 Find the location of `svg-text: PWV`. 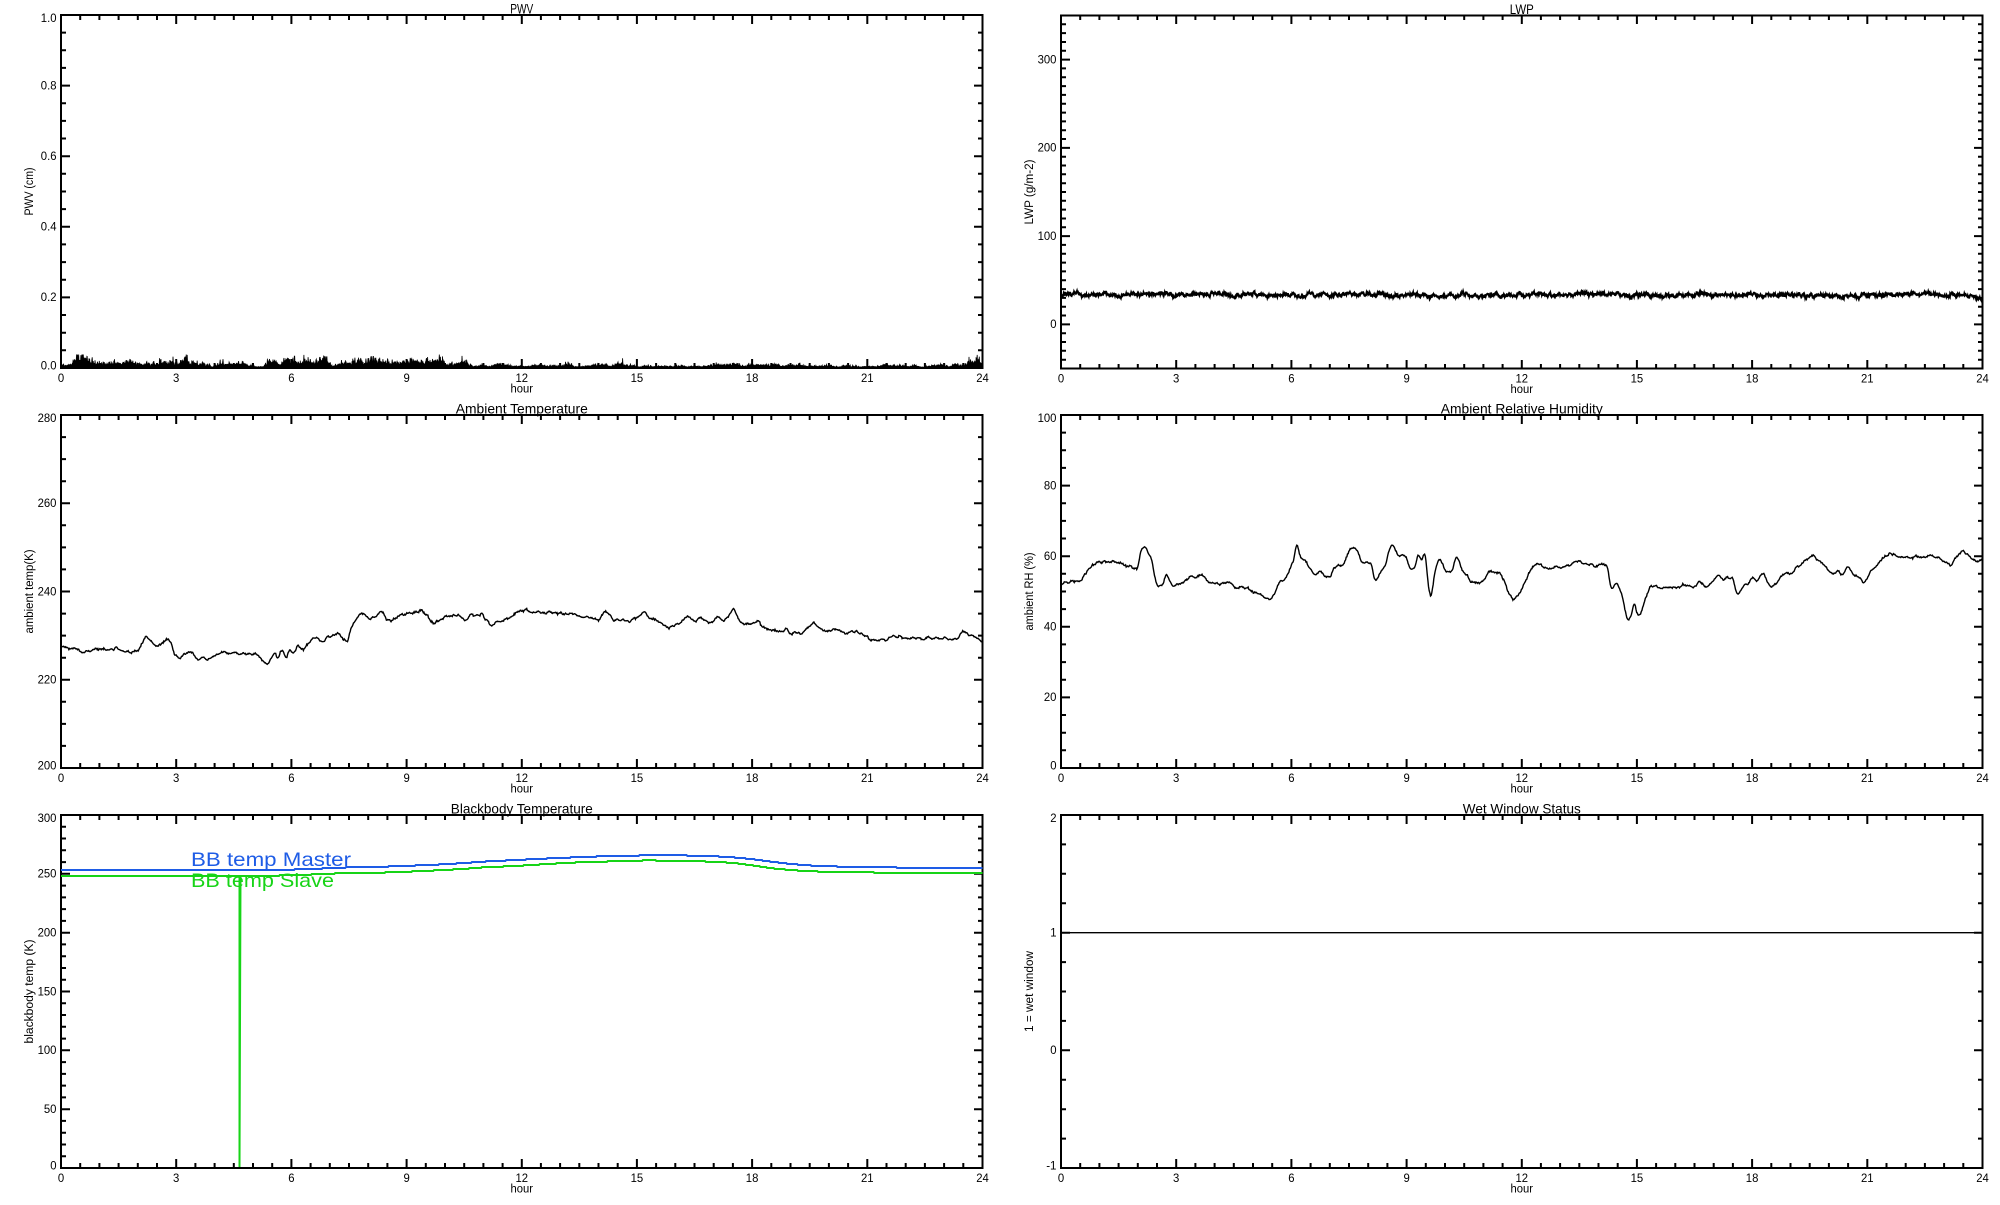

svg-text: PWV is located at coordinates (521, 9).